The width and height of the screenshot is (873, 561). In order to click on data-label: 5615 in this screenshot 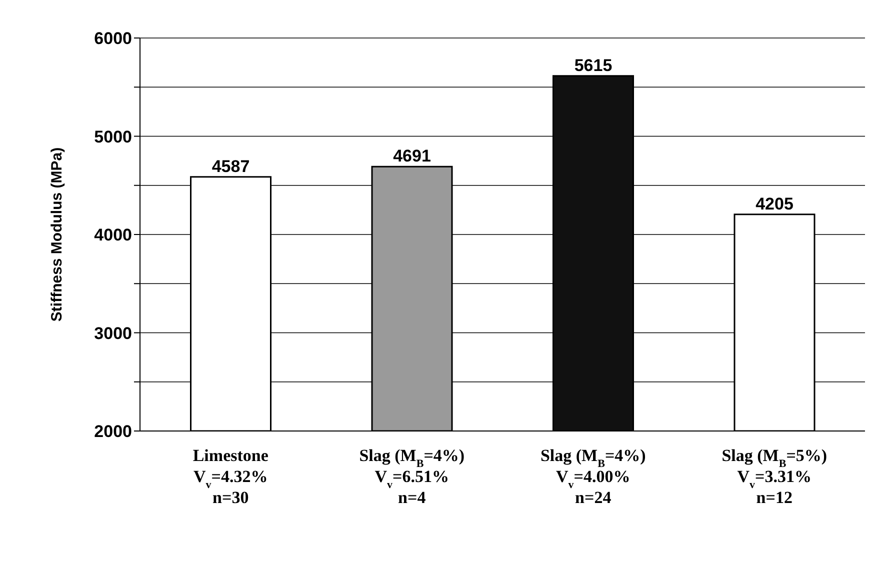, I will do `click(593, 65)`.